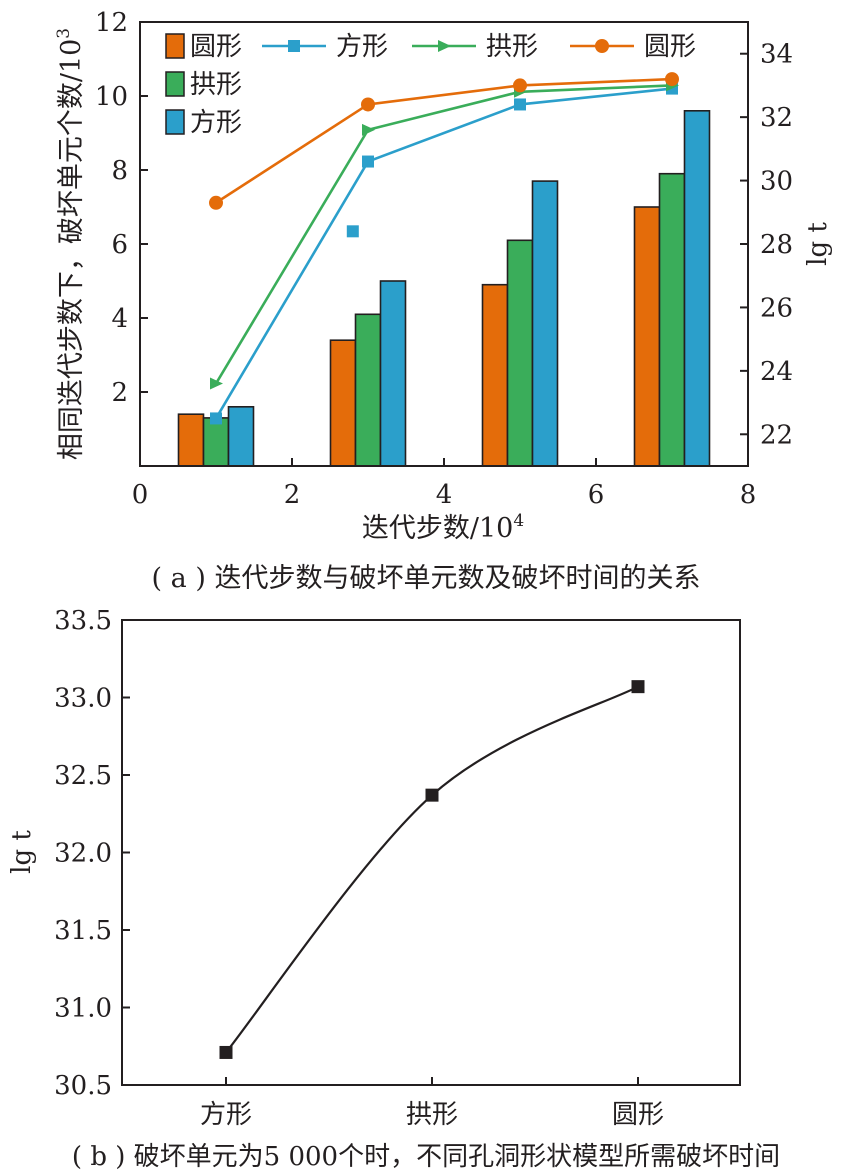  Describe the element at coordinates (776, 435) in the screenshot. I see `chart-a-y-right-tick-label: 22` at that location.